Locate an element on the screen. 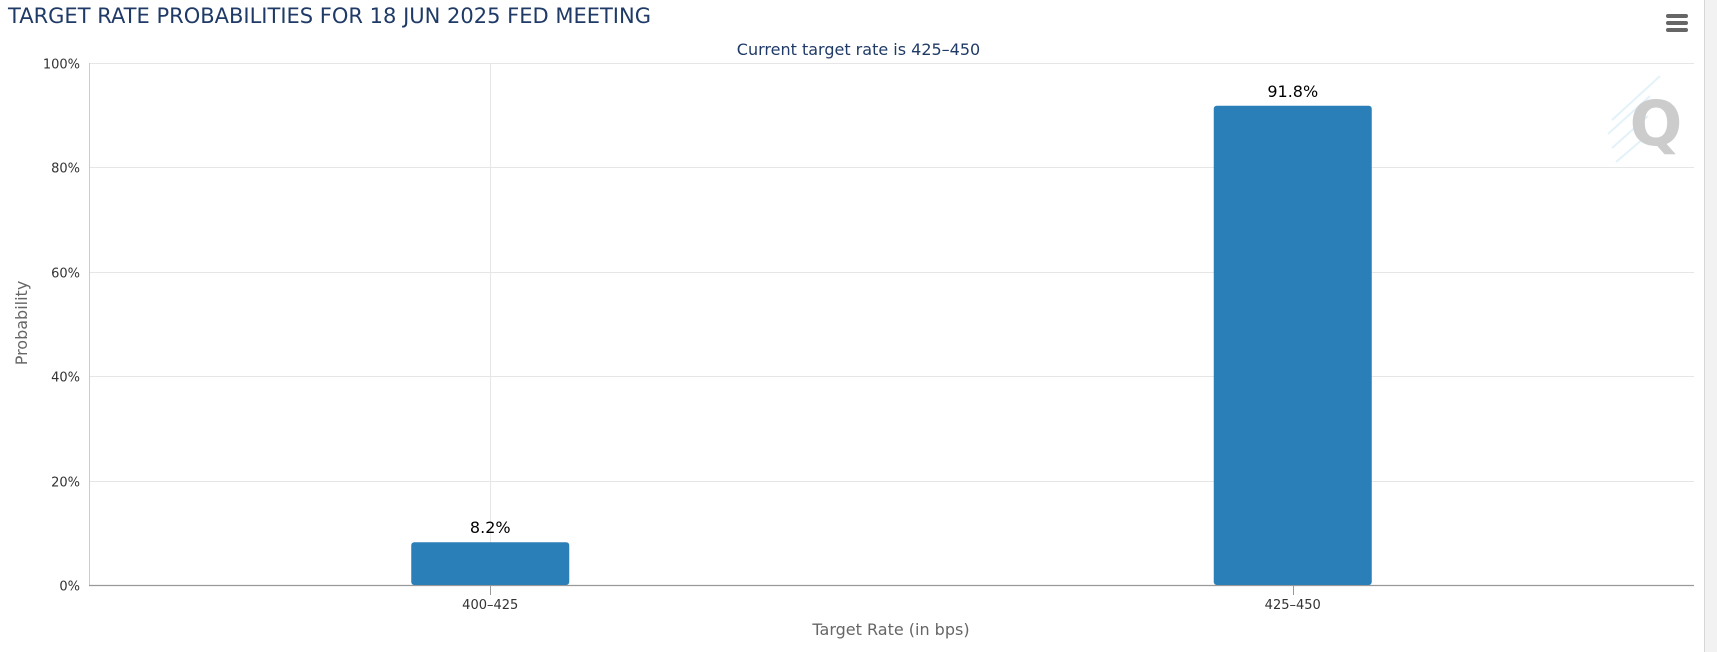  chart-subtitle: Current target rate is 425–450 is located at coordinates (858, 49).